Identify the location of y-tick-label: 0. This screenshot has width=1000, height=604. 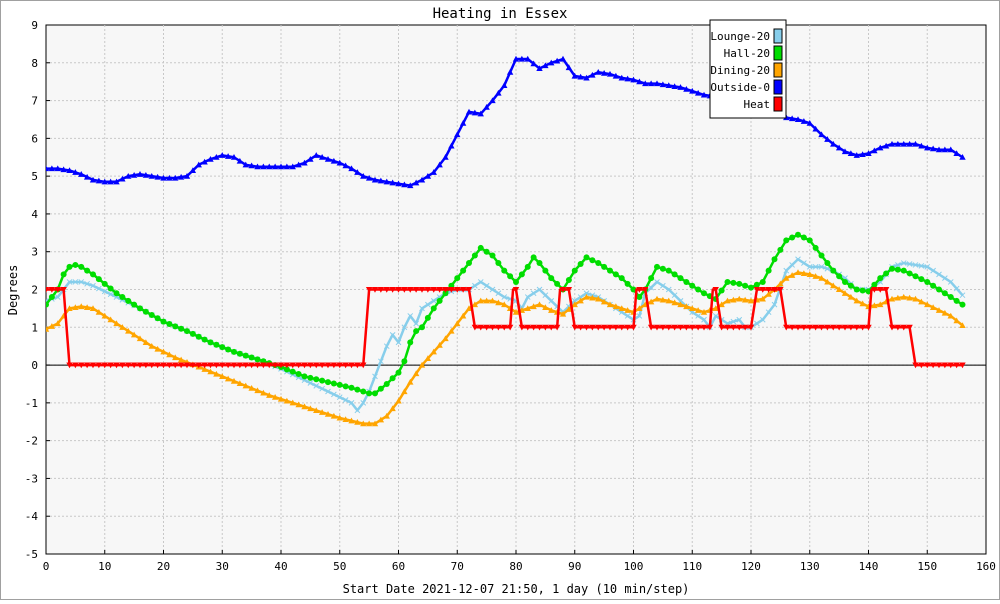
(34, 365).